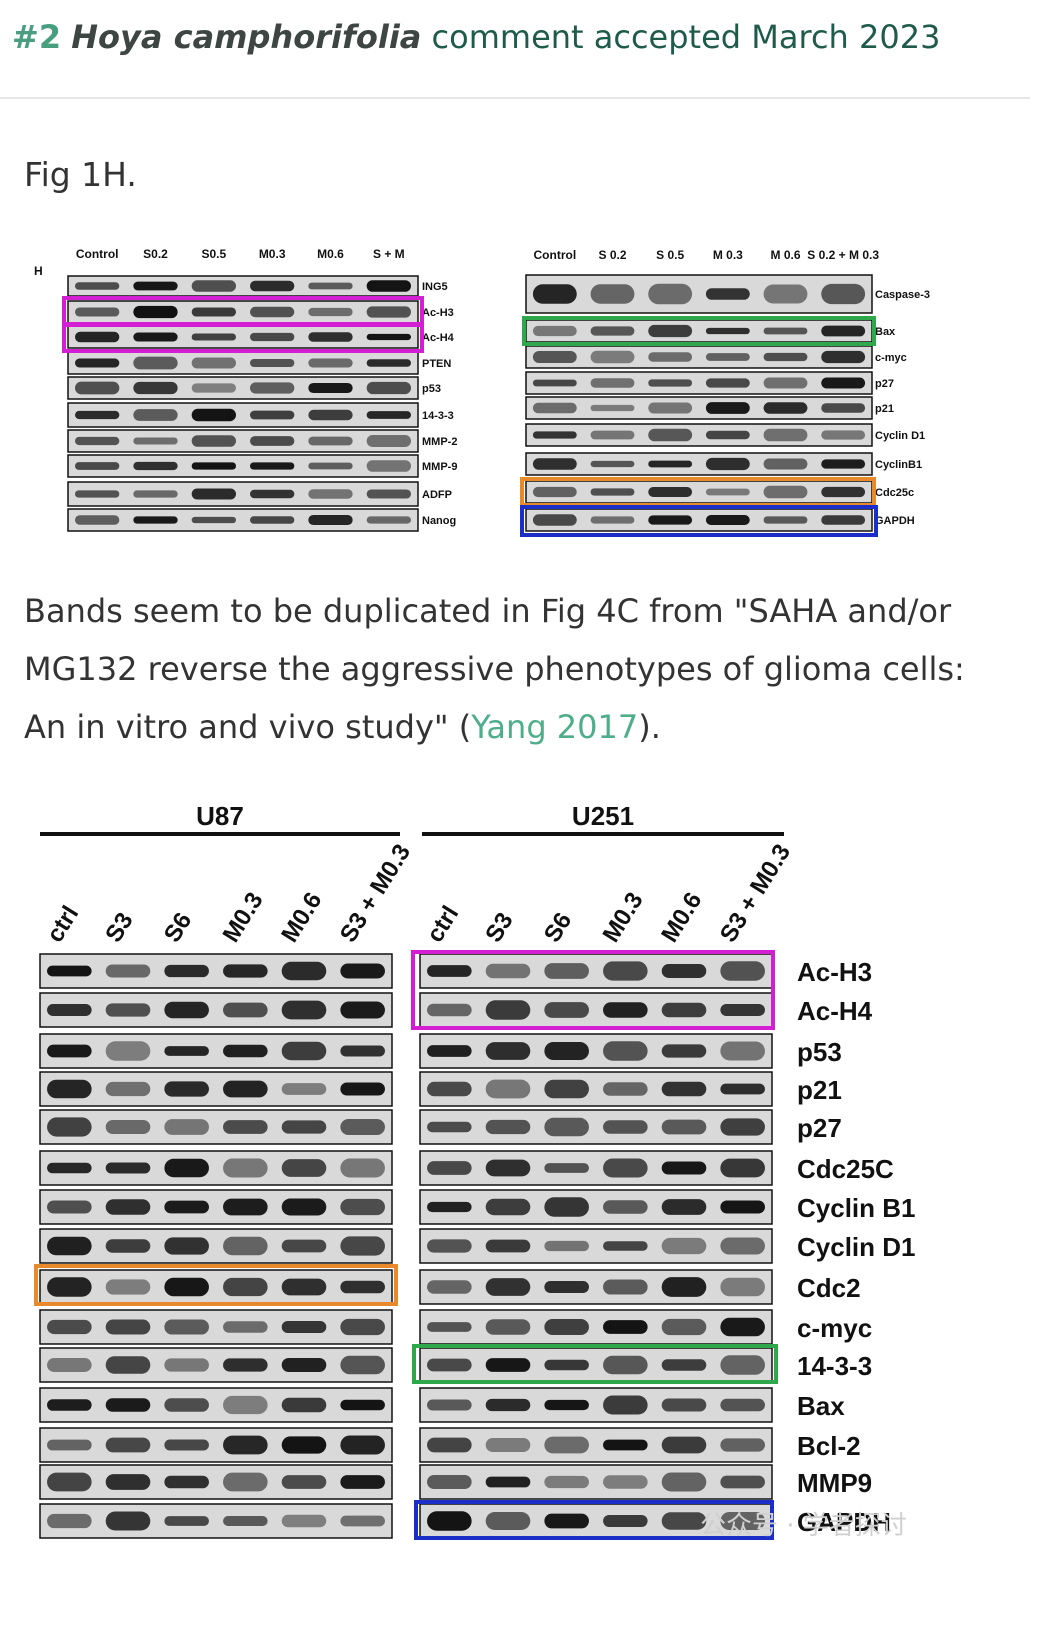 The width and height of the screenshot is (1040, 1650). What do you see at coordinates (555, 727) in the screenshot?
I see `source-link: Yang 2017` at bounding box center [555, 727].